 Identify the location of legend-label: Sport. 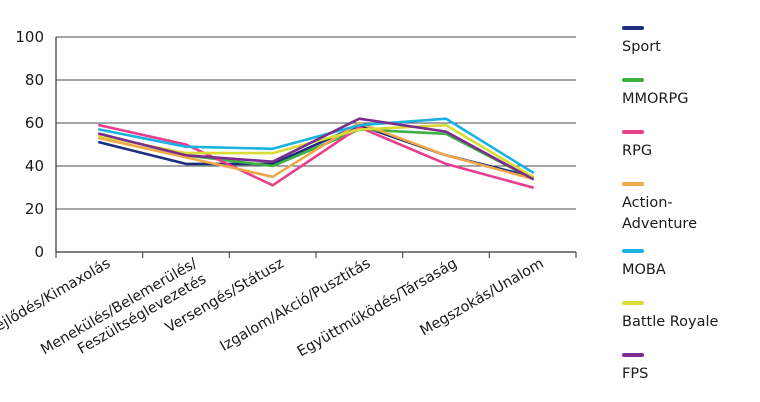
(641, 47).